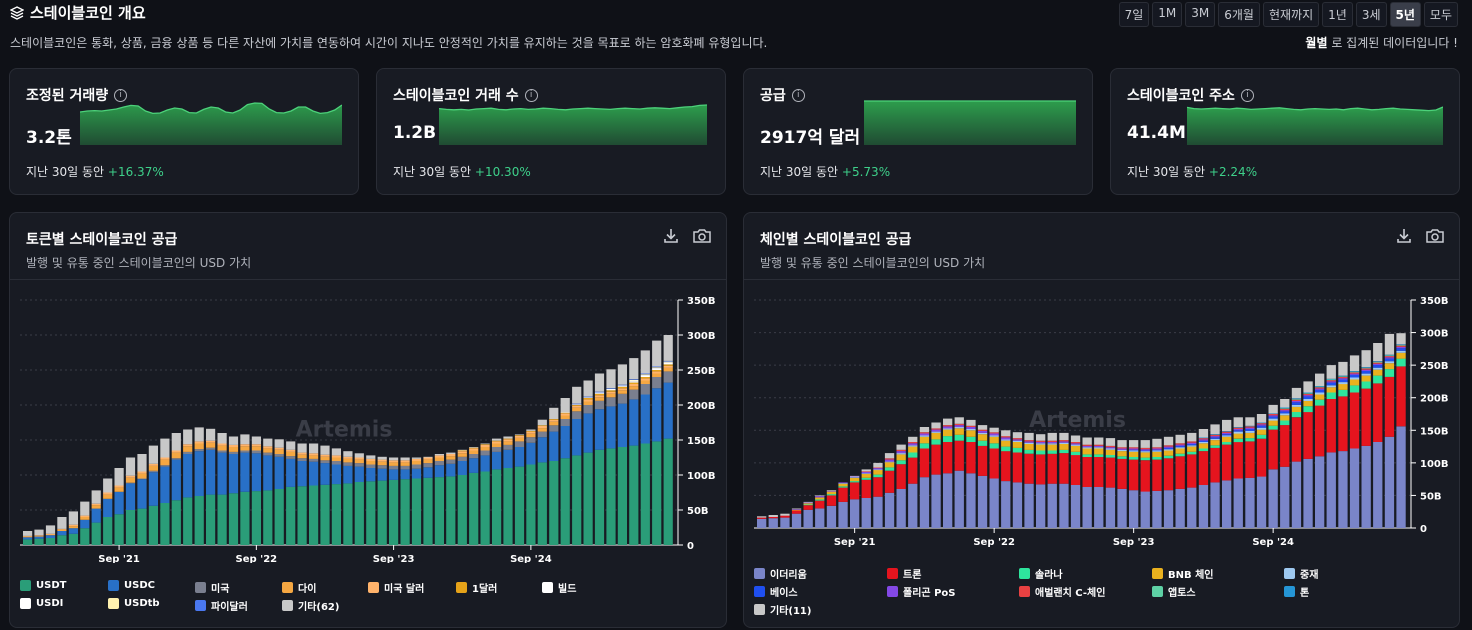 This screenshot has width=1472, height=630. Describe the element at coordinates (782, 609) in the screenshot. I see `legend-item: 기타(11)` at that location.